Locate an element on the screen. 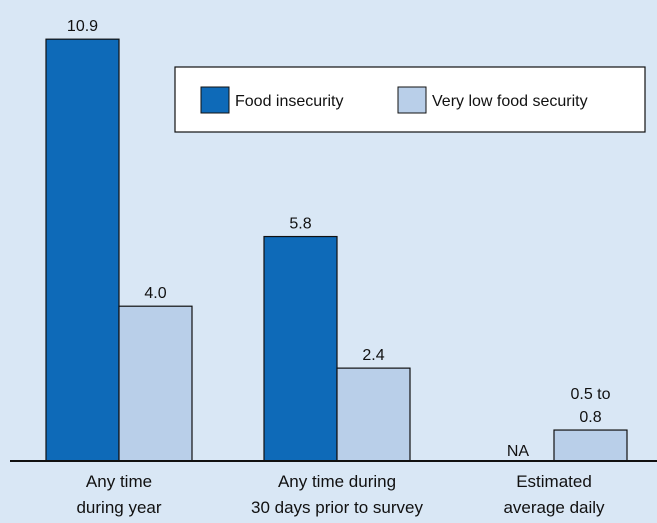  category-label-2-line0: Estimated is located at coordinates (554, 481).